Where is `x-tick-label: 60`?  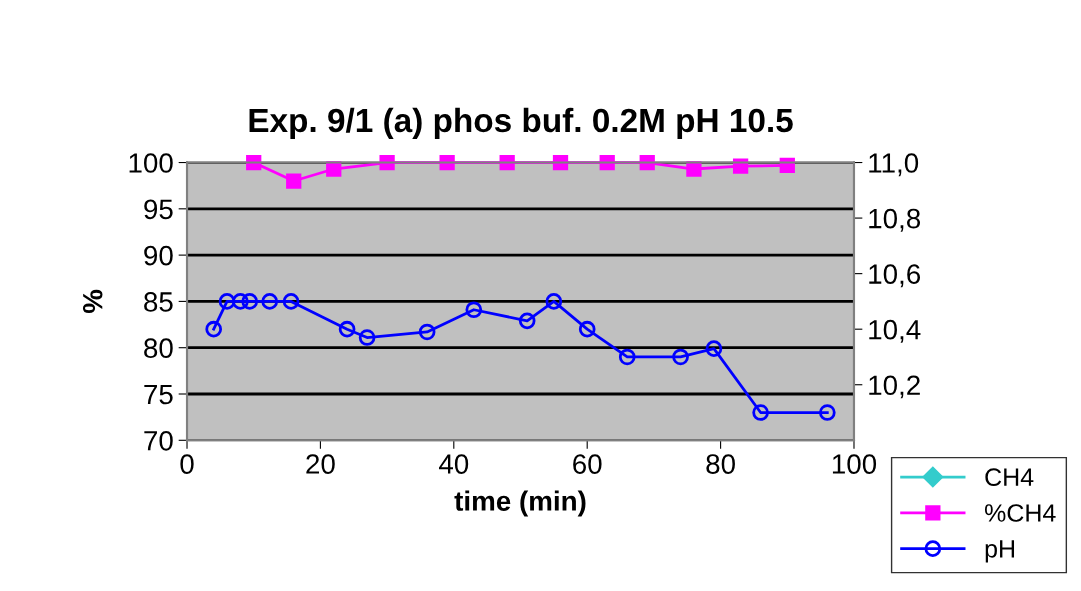
x-tick-label: 60 is located at coordinates (587, 464).